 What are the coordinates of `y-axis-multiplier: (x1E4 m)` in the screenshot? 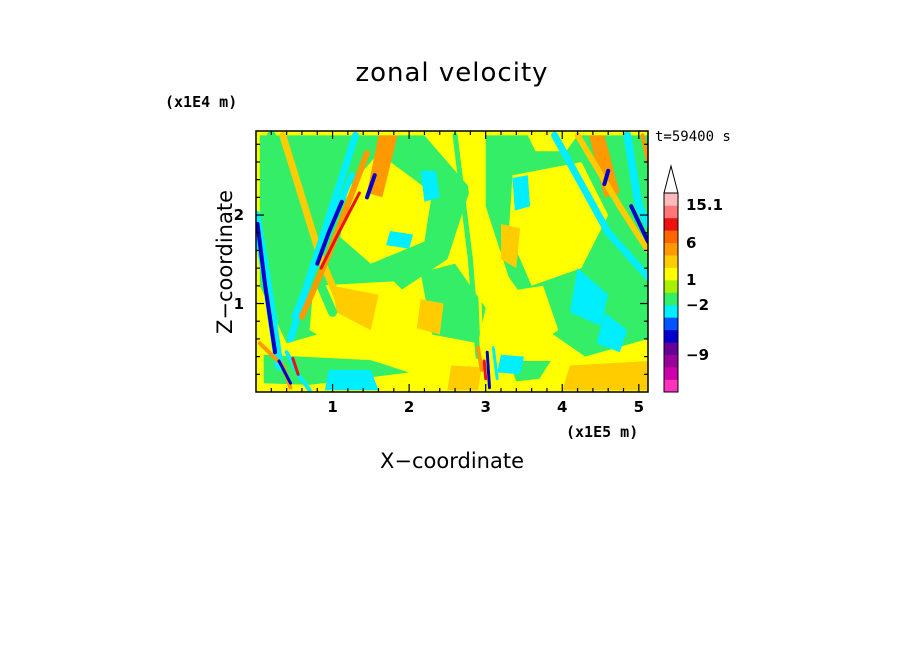 It's located at (201, 102).